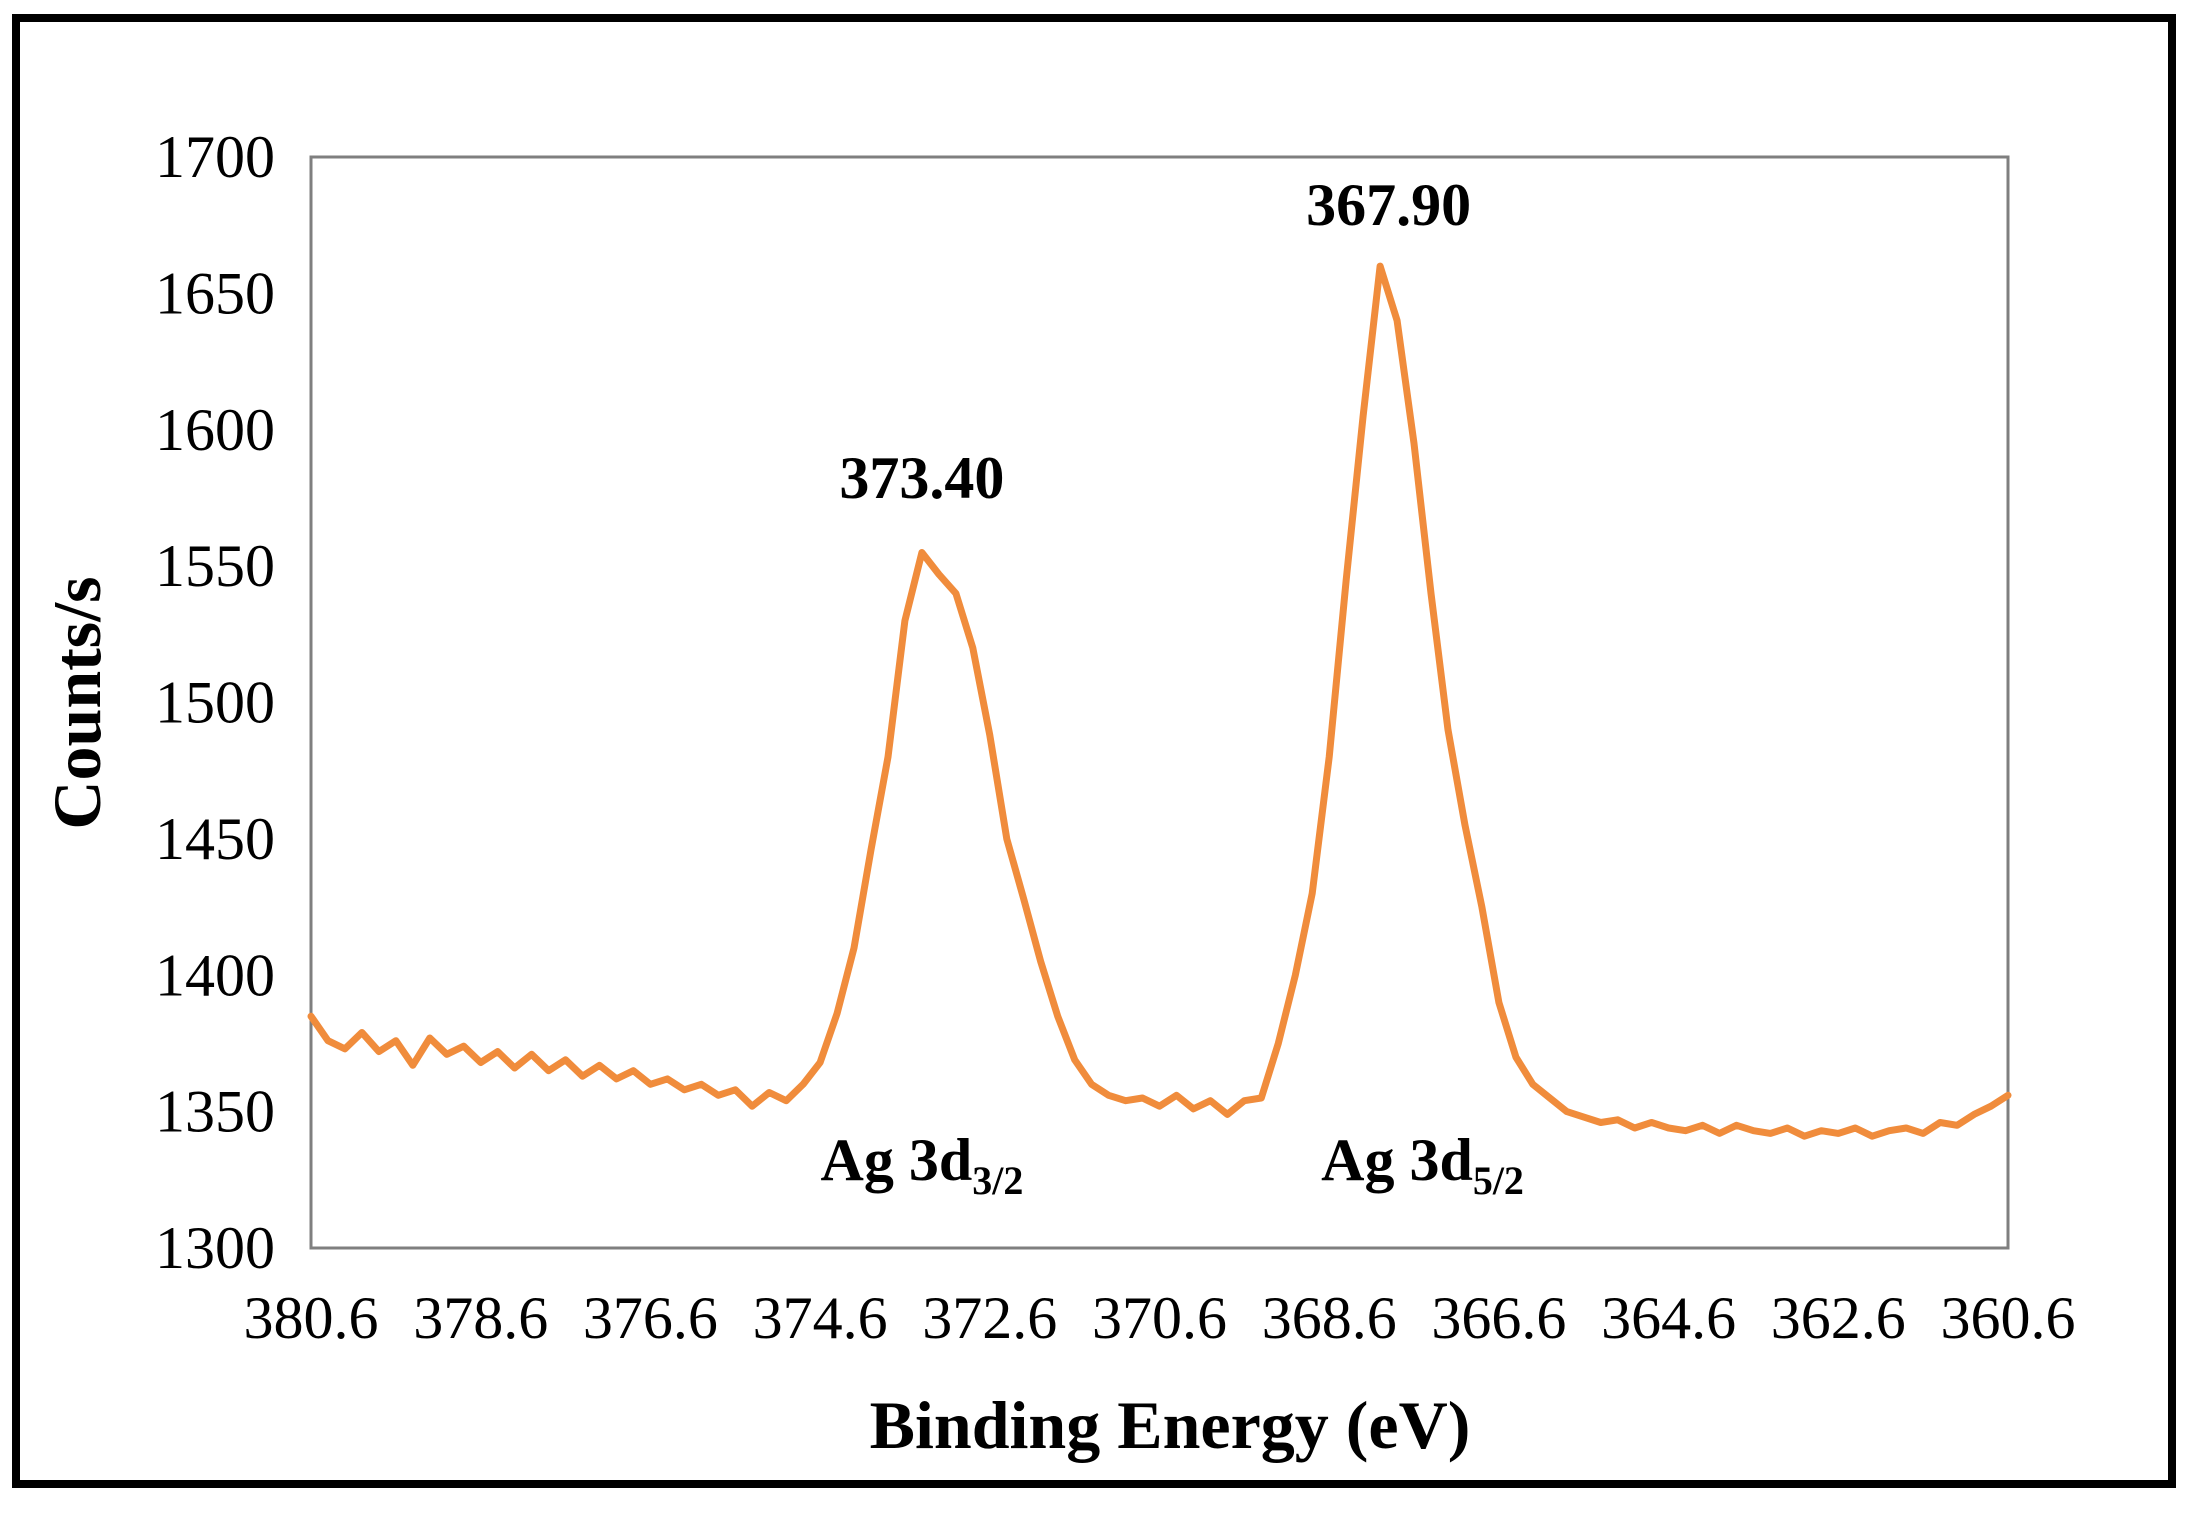 This screenshot has width=2207, height=1513. What do you see at coordinates (77, 702) in the screenshot?
I see `y-axis-label: Counts/s` at bounding box center [77, 702].